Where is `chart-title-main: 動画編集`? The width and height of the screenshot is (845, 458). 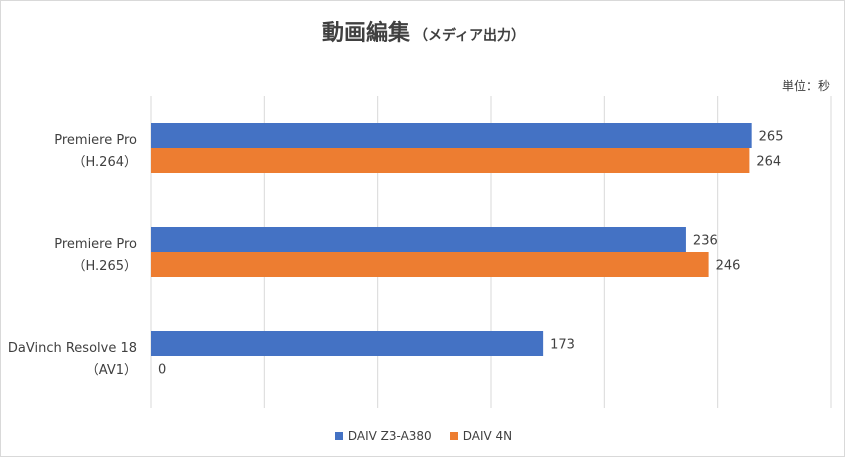 chart-title-main: 動画編集 is located at coordinates (365, 33).